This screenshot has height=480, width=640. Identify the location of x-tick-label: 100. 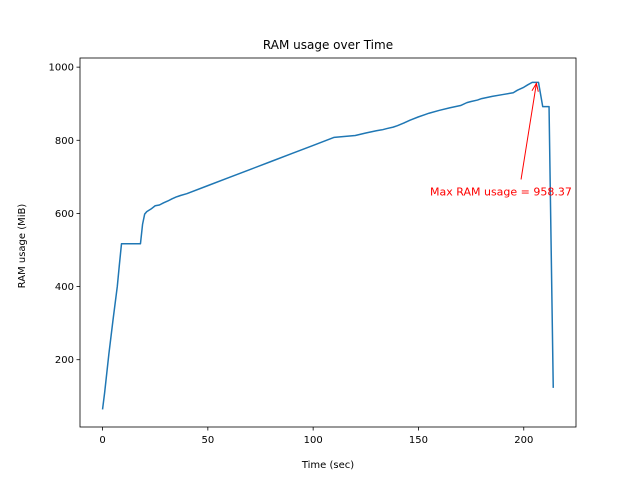
(313, 440).